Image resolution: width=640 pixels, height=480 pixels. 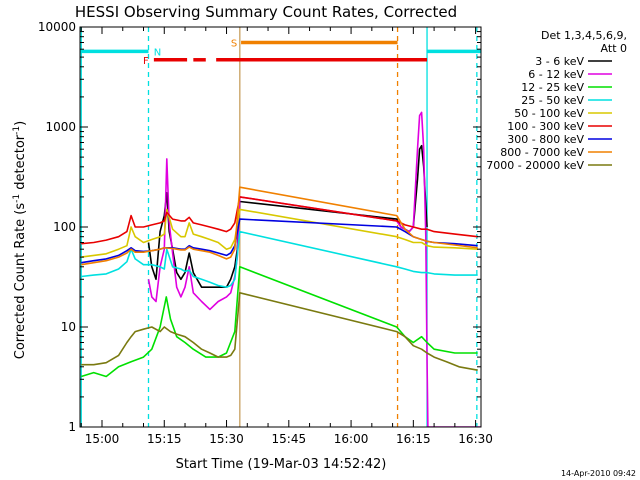 I want to click on legend-label-1: 6 - 12 keV, so click(x=556, y=74).